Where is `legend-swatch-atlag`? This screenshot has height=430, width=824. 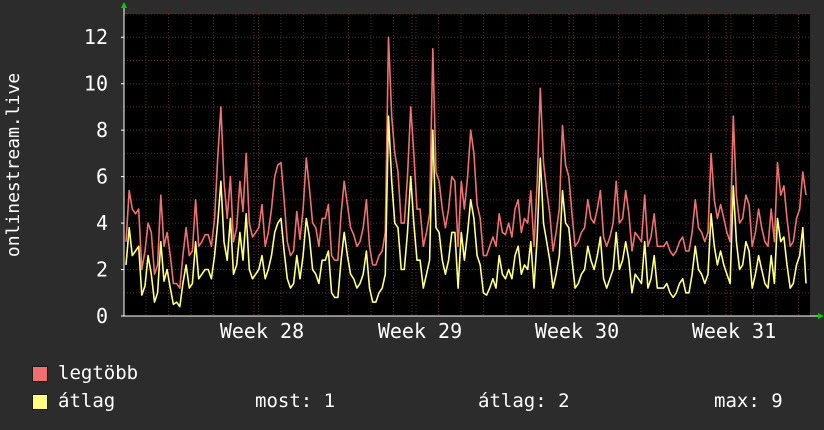 legend-swatch-atlag is located at coordinates (40, 402).